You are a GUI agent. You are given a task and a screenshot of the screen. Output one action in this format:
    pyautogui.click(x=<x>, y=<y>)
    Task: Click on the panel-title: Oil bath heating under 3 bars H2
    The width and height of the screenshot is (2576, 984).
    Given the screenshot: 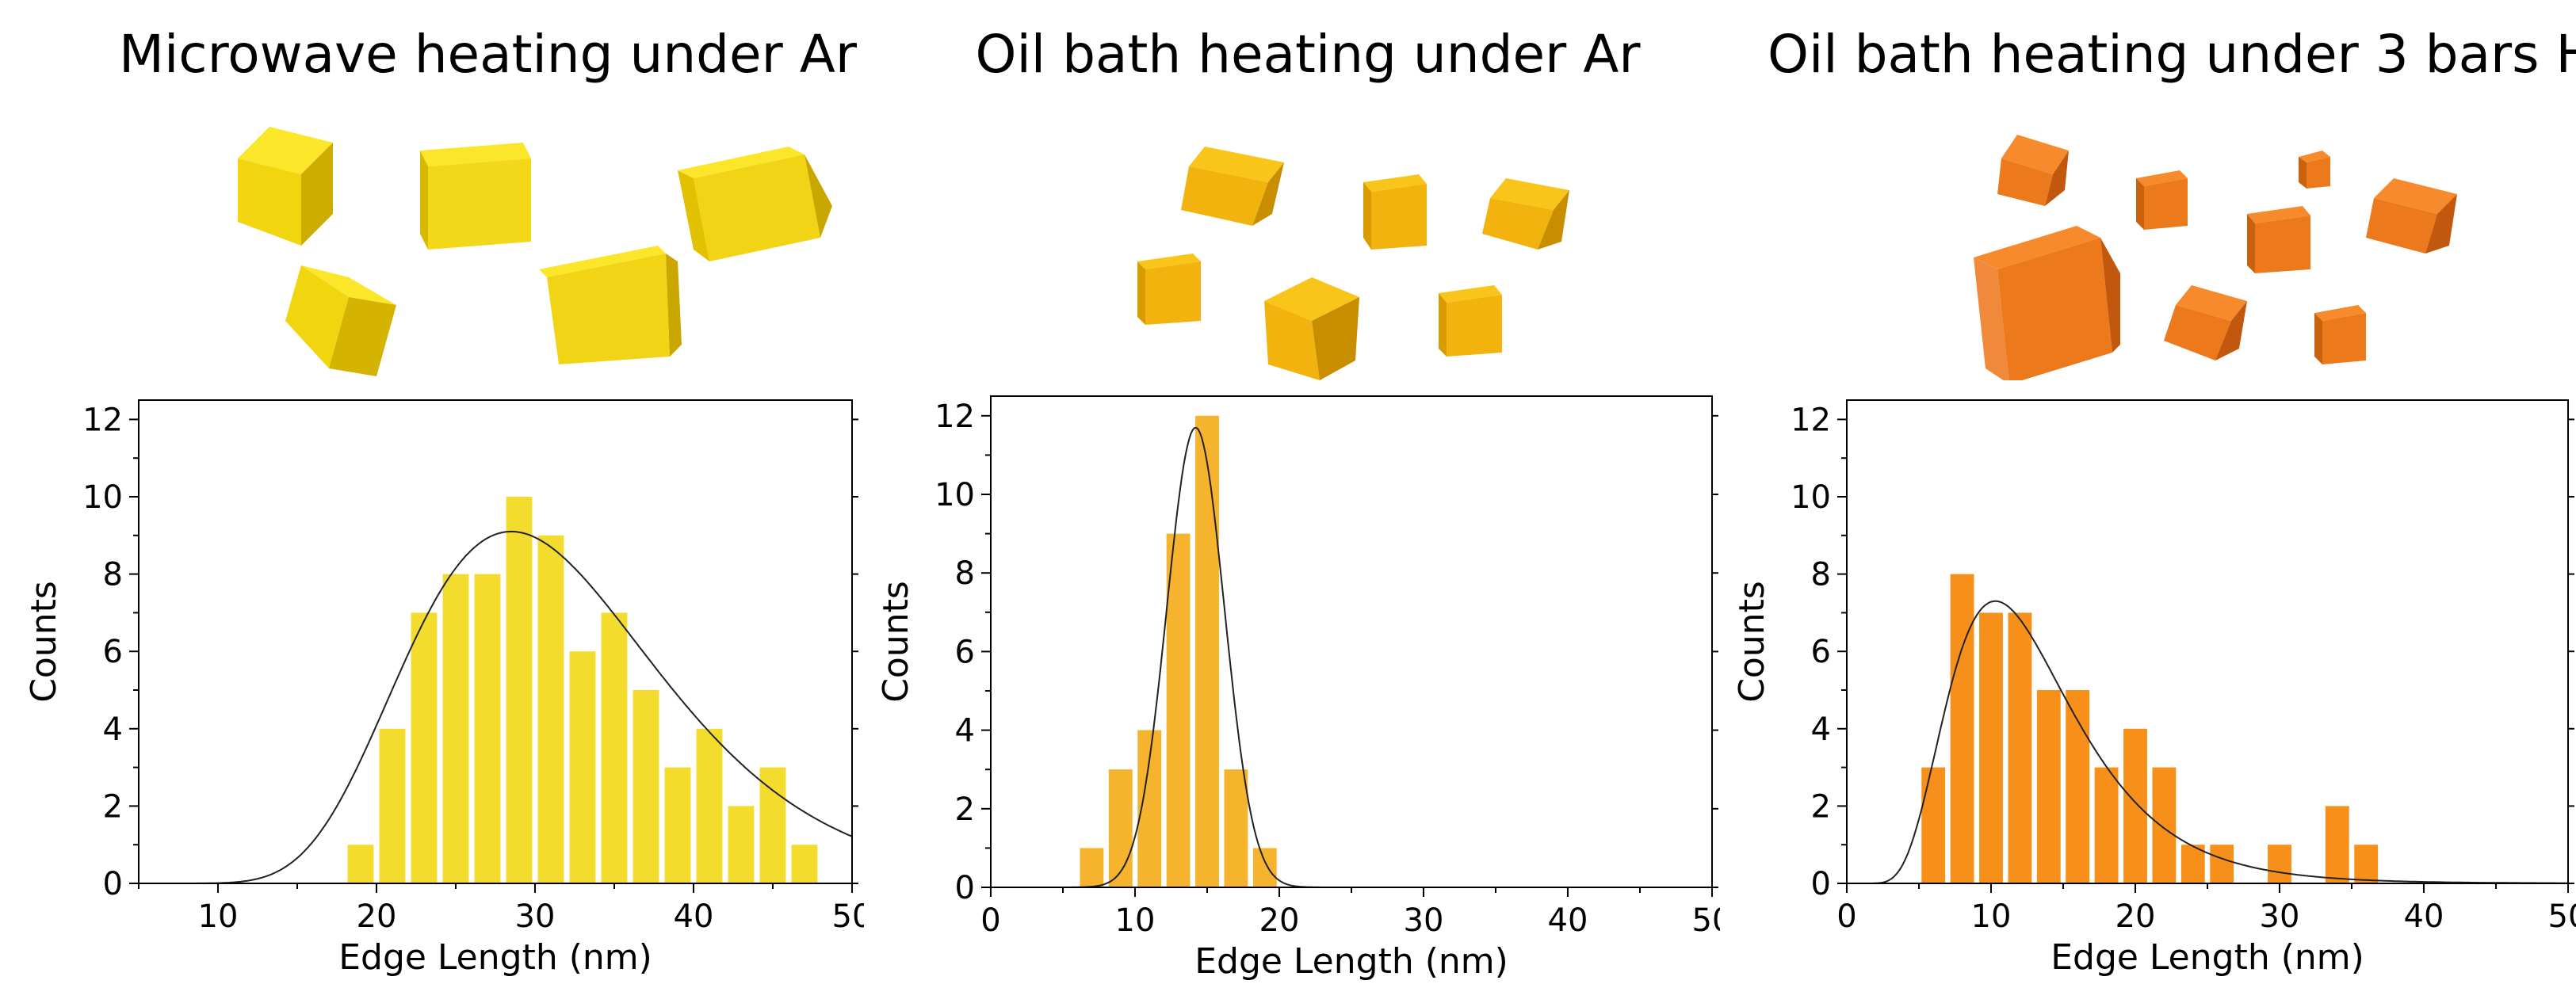 What is the action you would take?
    pyautogui.click(x=2172, y=58)
    